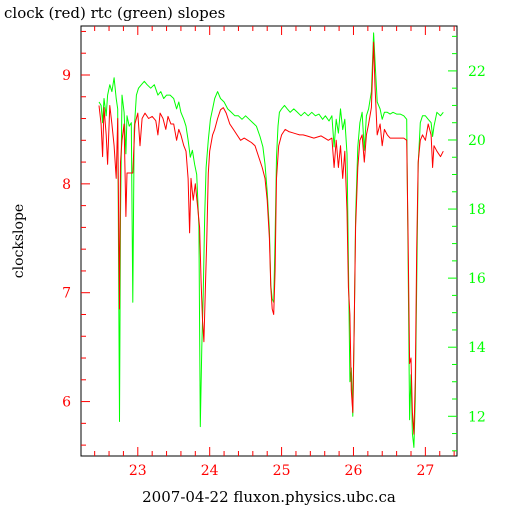 The height and width of the screenshot is (512, 512). Describe the element at coordinates (114, 13) in the screenshot. I see `chart-title: clock (red) rtc (green) slopes` at that location.